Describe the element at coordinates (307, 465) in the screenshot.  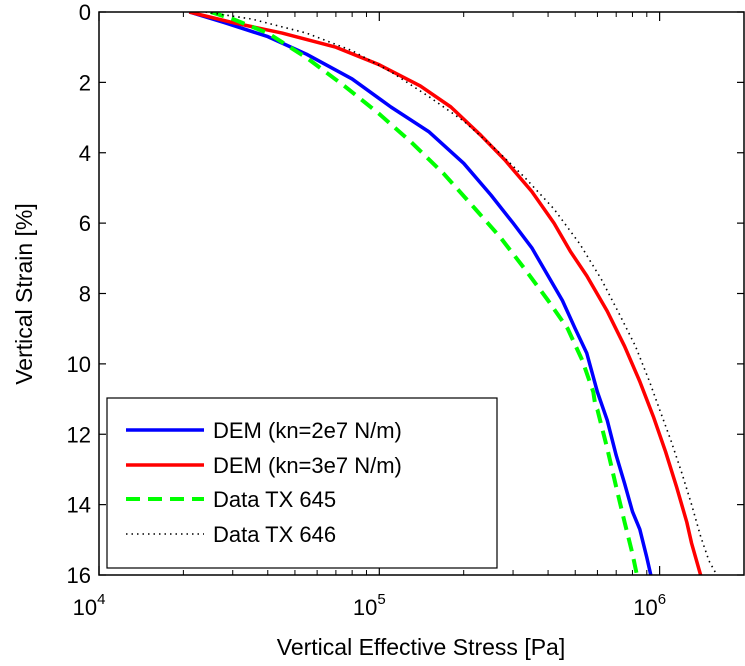
I see `legend-label-2: DEM (kn=3e7 N/m)` at that location.